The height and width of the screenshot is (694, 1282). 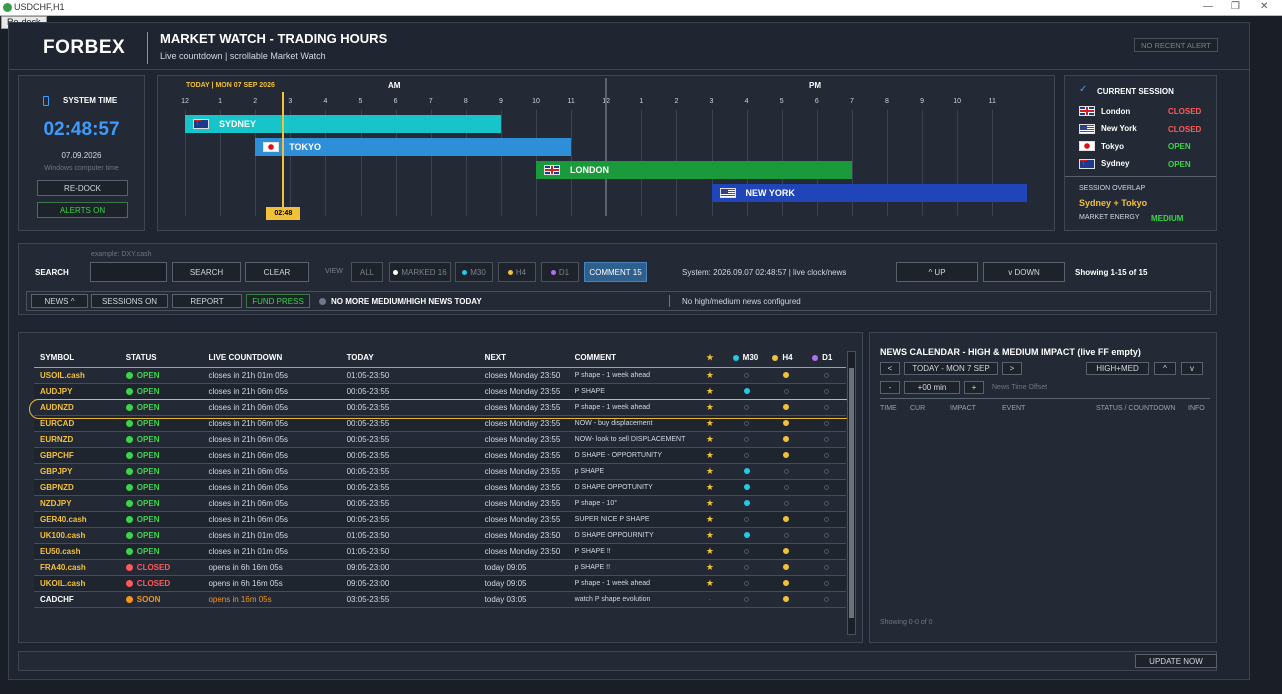 What do you see at coordinates (413, 147) in the screenshot?
I see `session-bar-jp: TOKYO` at bounding box center [413, 147].